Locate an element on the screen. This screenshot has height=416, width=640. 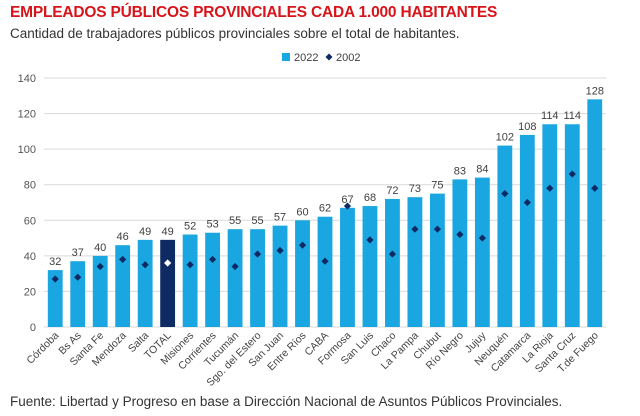
data-label: 128 is located at coordinates (595, 91).